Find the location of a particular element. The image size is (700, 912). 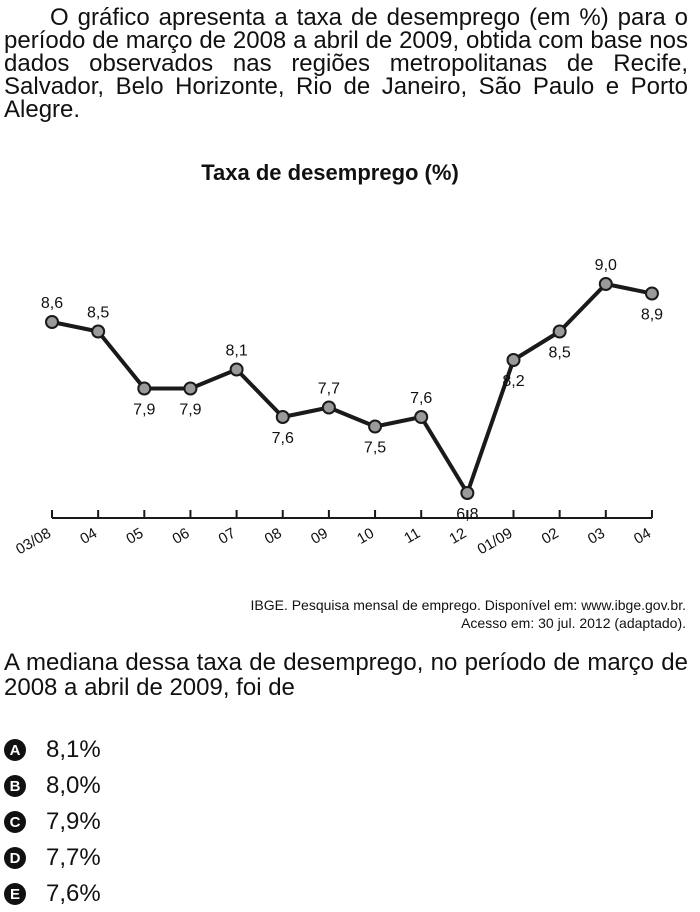

x-tick-label: 06 is located at coordinates (180, 536).